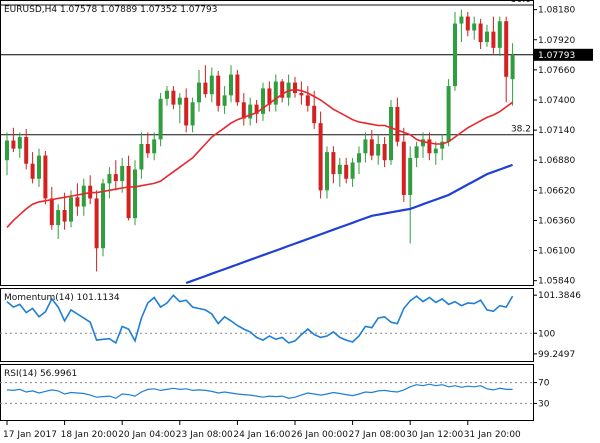 This screenshot has height=443, width=600. Describe the element at coordinates (556, 282) in the screenshot. I see `price-tick-label: 1.05840` at that location.